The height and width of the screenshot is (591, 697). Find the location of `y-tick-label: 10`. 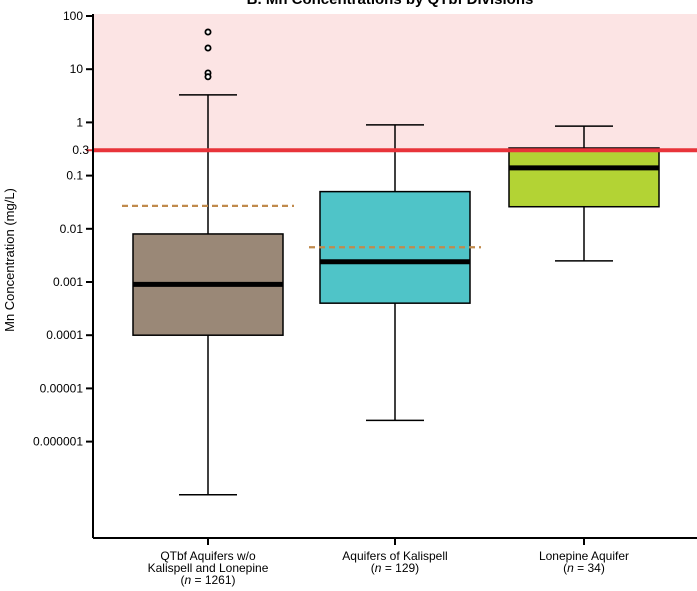

y-tick-label: 10 is located at coordinates (77, 69).